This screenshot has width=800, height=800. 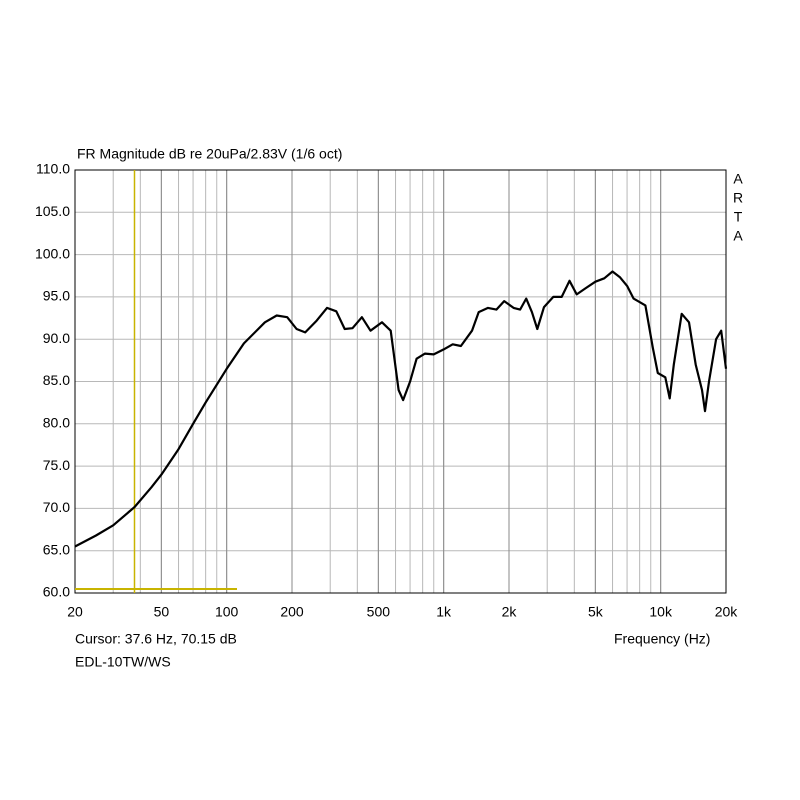 I want to click on side-label: R, so click(x=738, y=198).